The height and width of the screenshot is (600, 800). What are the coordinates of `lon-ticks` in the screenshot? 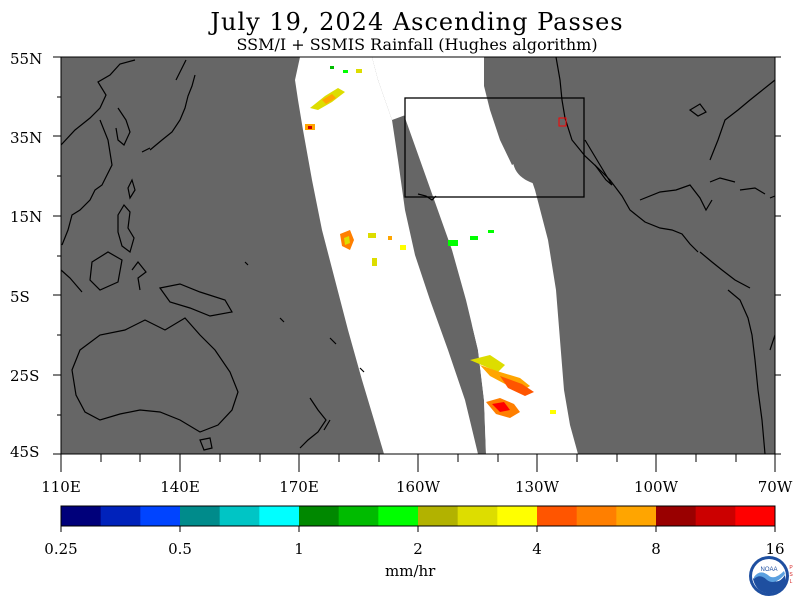 It's located at (418, 463).